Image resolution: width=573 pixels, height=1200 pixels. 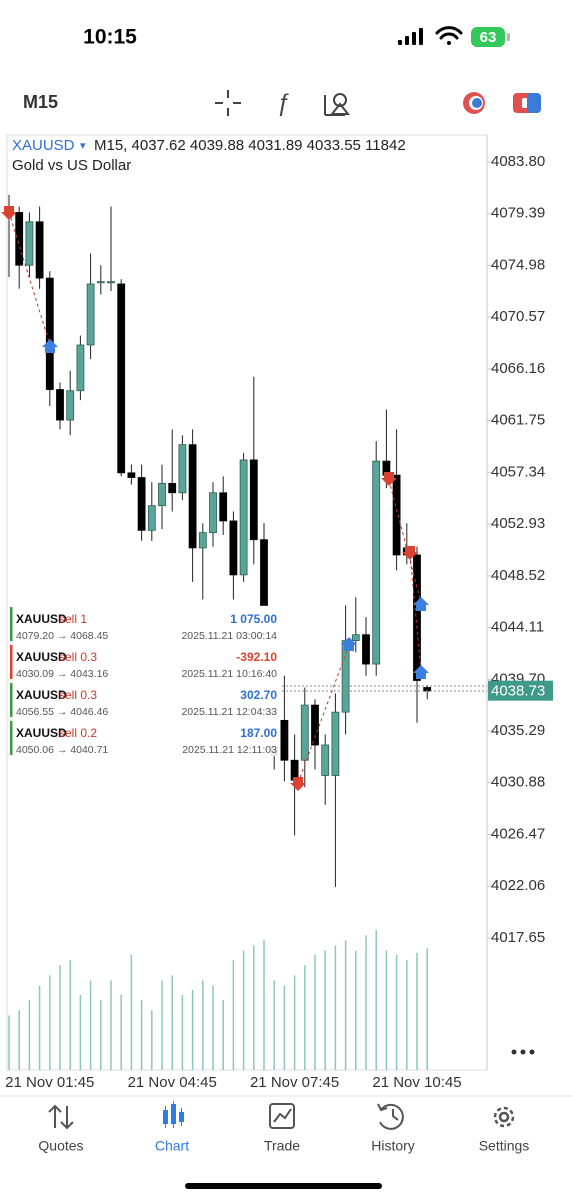 What do you see at coordinates (416, 1082) in the screenshot?
I see `x-tick-label: 21 Nov 10:45` at bounding box center [416, 1082].